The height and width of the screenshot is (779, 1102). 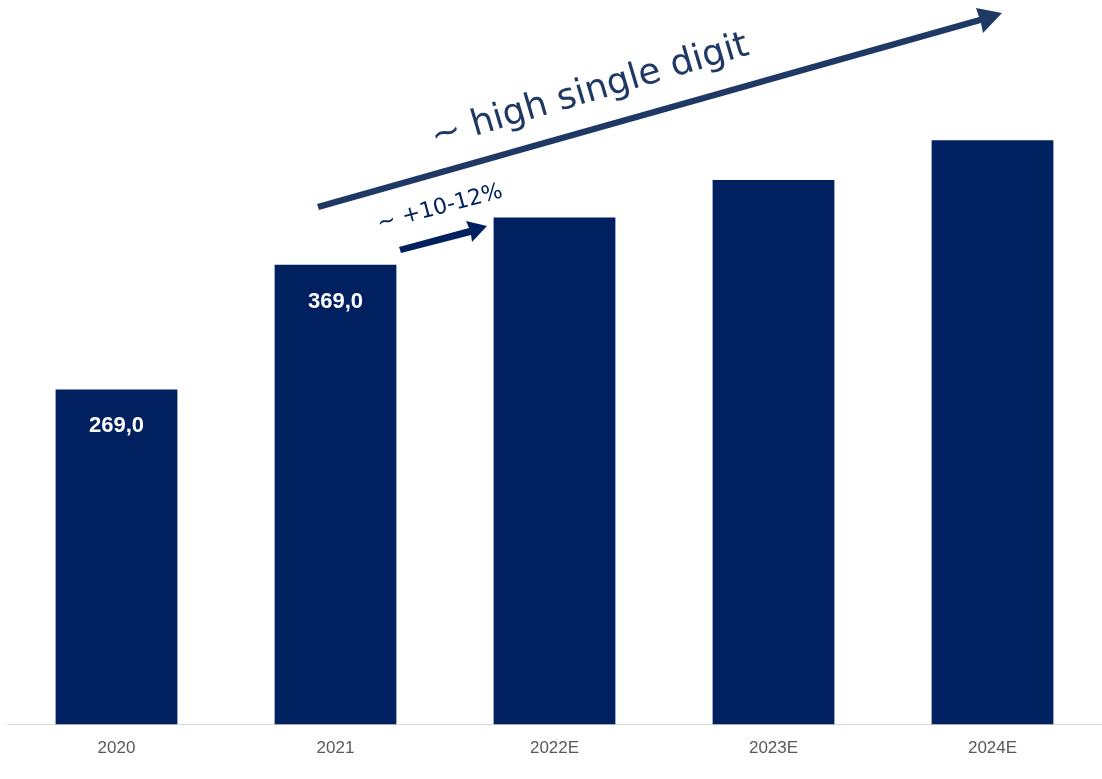 I want to click on x-tick-label: 2023E, so click(x=773, y=748).